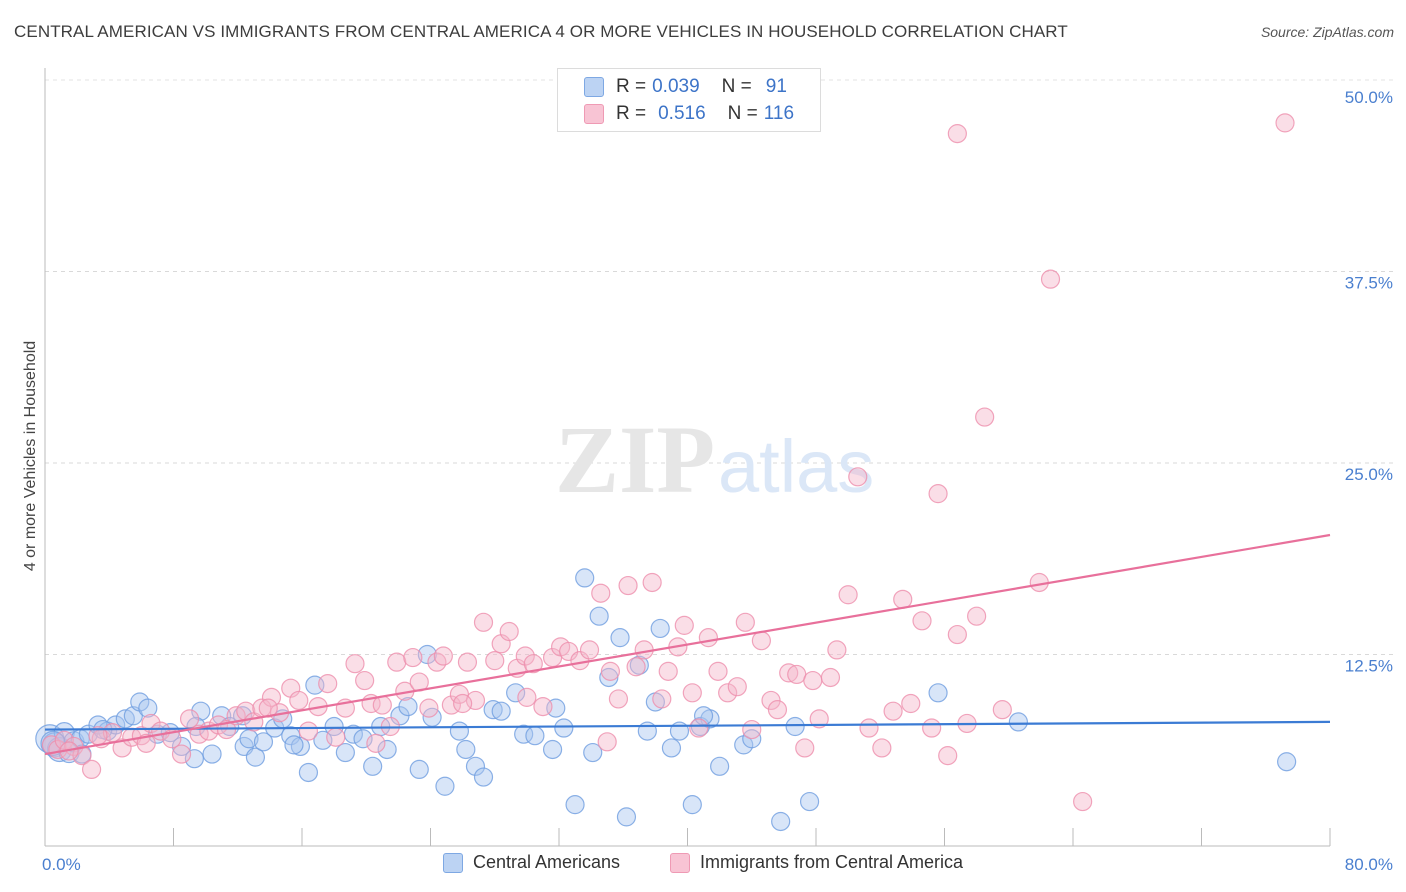 This screenshot has height=892, width=1406. Describe the element at coordinates (631, 86) in the screenshot. I see `legend-r-label: R =` at that location.